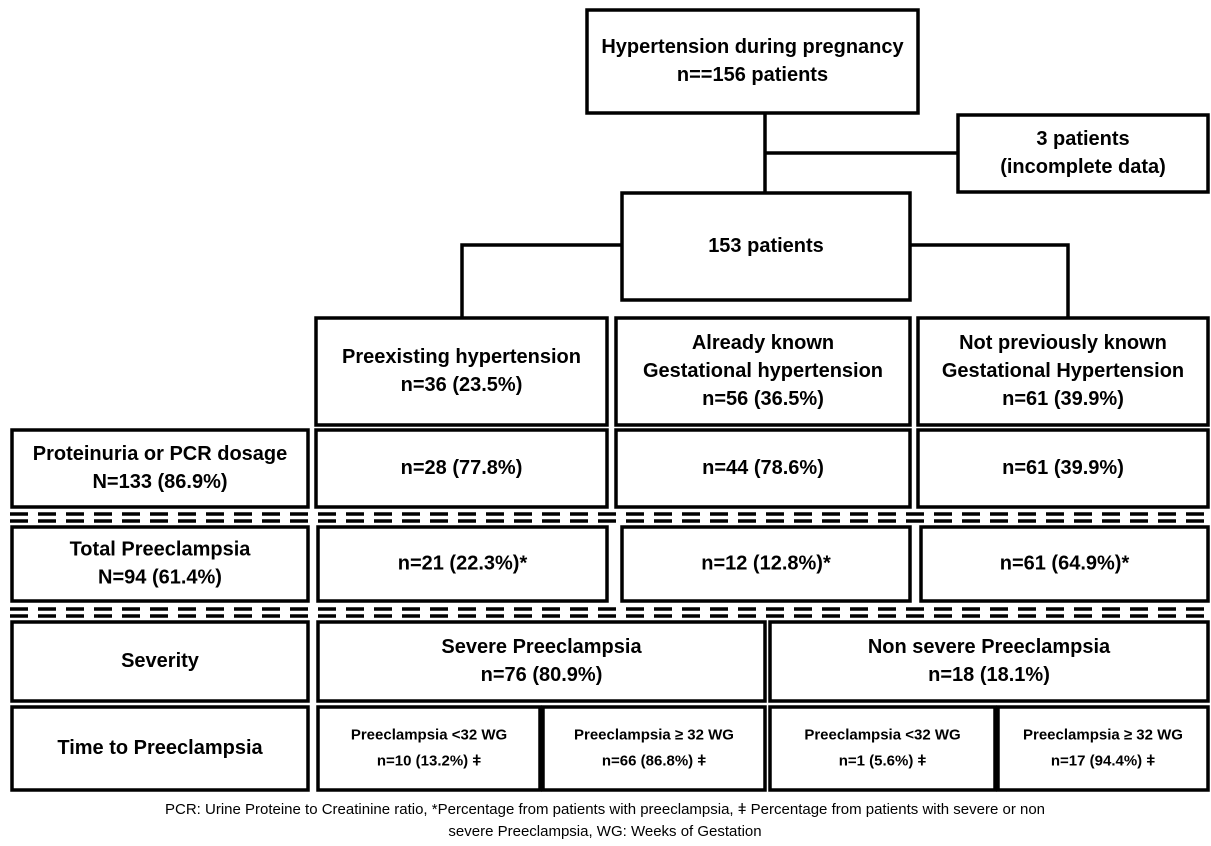  What do you see at coordinates (763, 343) in the screenshot?
I see `node-label: Already known` at bounding box center [763, 343].